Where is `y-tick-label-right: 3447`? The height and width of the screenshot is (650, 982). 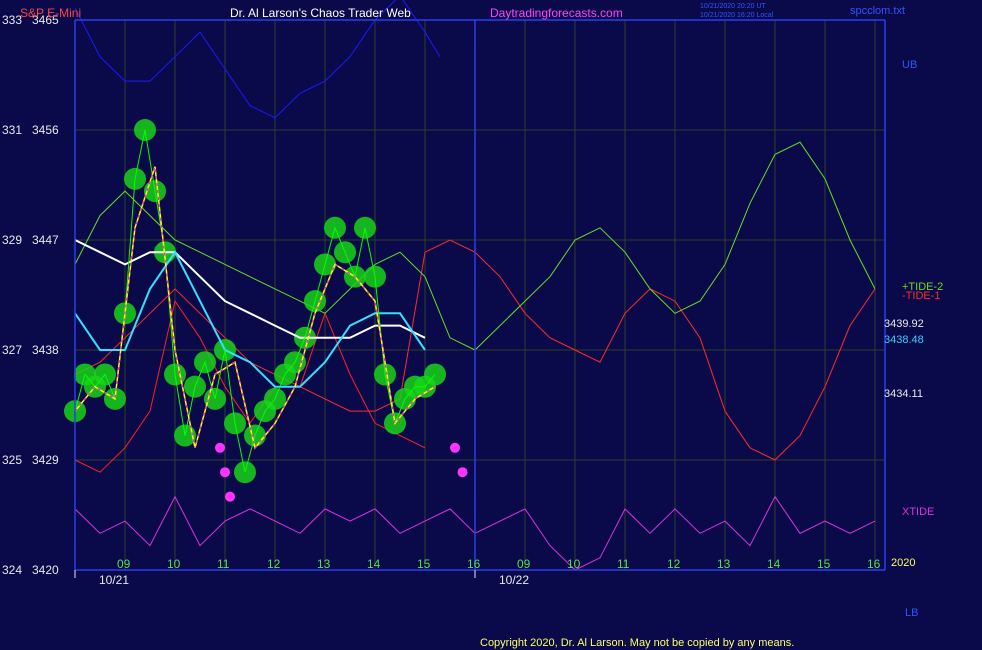
y-tick-label-right: 3447 is located at coordinates (45, 240).